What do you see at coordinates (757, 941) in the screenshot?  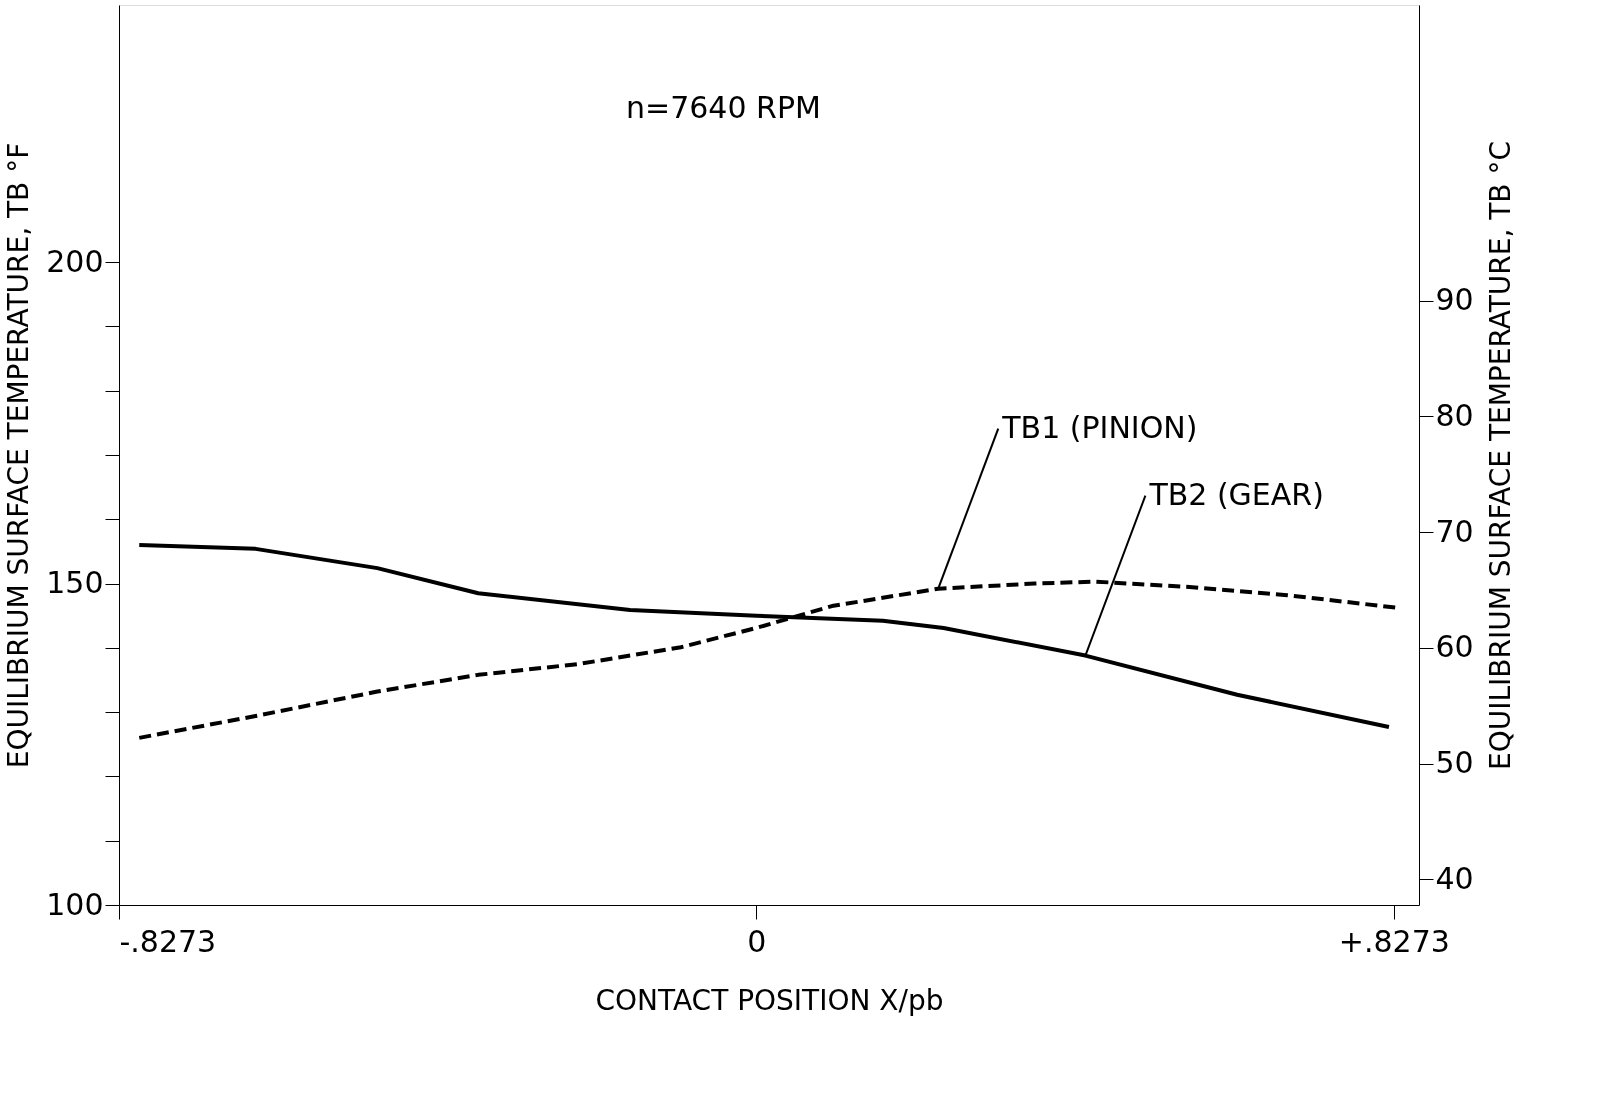 I see `x-tick-label: 0` at bounding box center [757, 941].